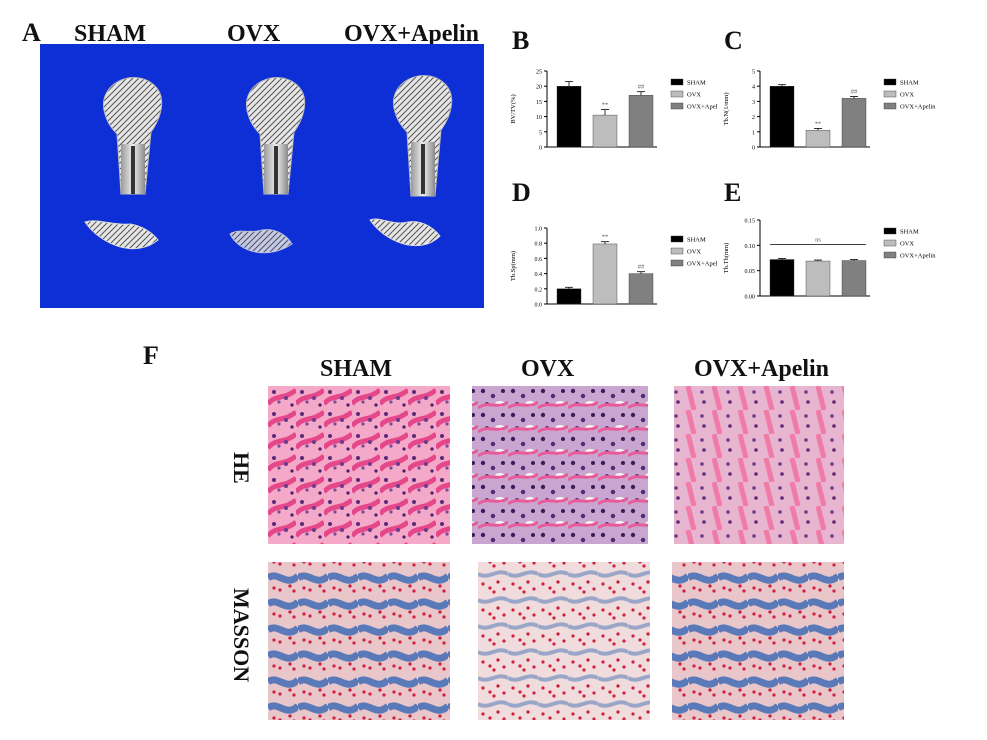  What do you see at coordinates (762, 369) in the screenshot?
I see `histo-header-ovx-apelin: OVX+Apelin` at bounding box center [762, 369].